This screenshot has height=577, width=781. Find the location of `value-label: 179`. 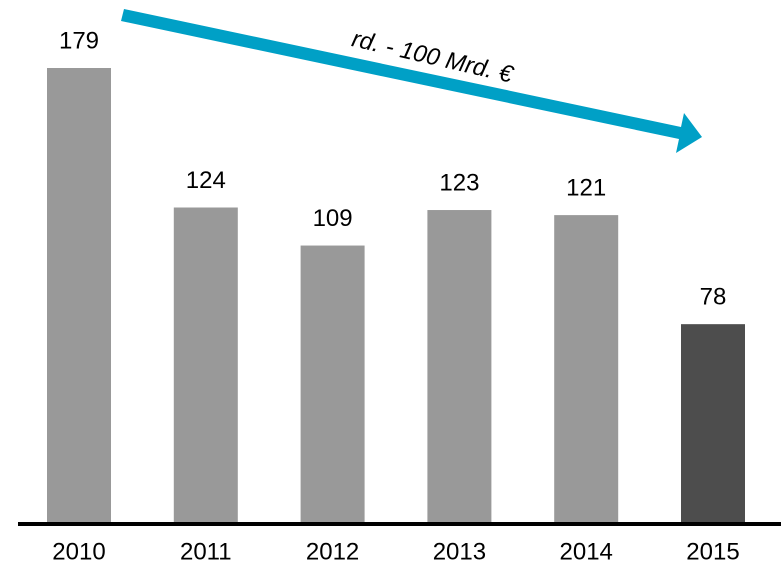

value-label: 179 is located at coordinates (79, 40).